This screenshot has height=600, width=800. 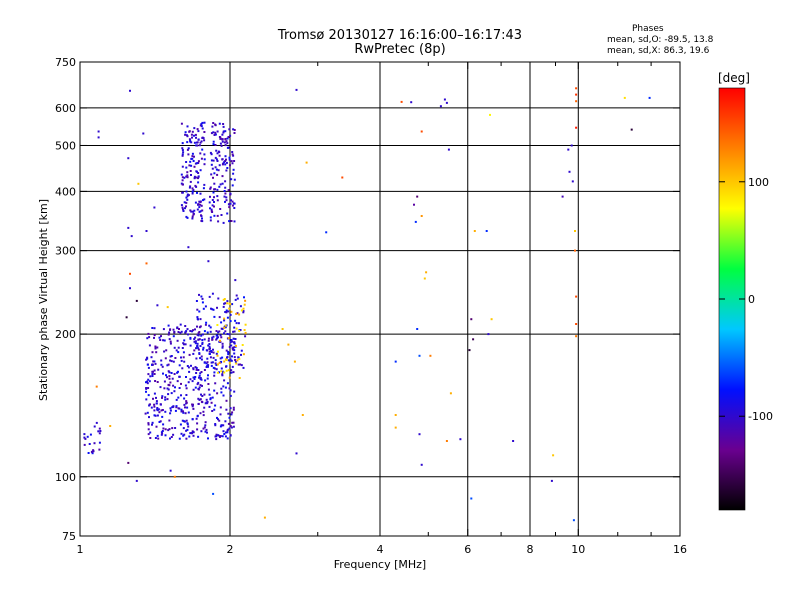 What do you see at coordinates (65, 334) in the screenshot?
I see `y-tick-label: 200` at bounding box center [65, 334].